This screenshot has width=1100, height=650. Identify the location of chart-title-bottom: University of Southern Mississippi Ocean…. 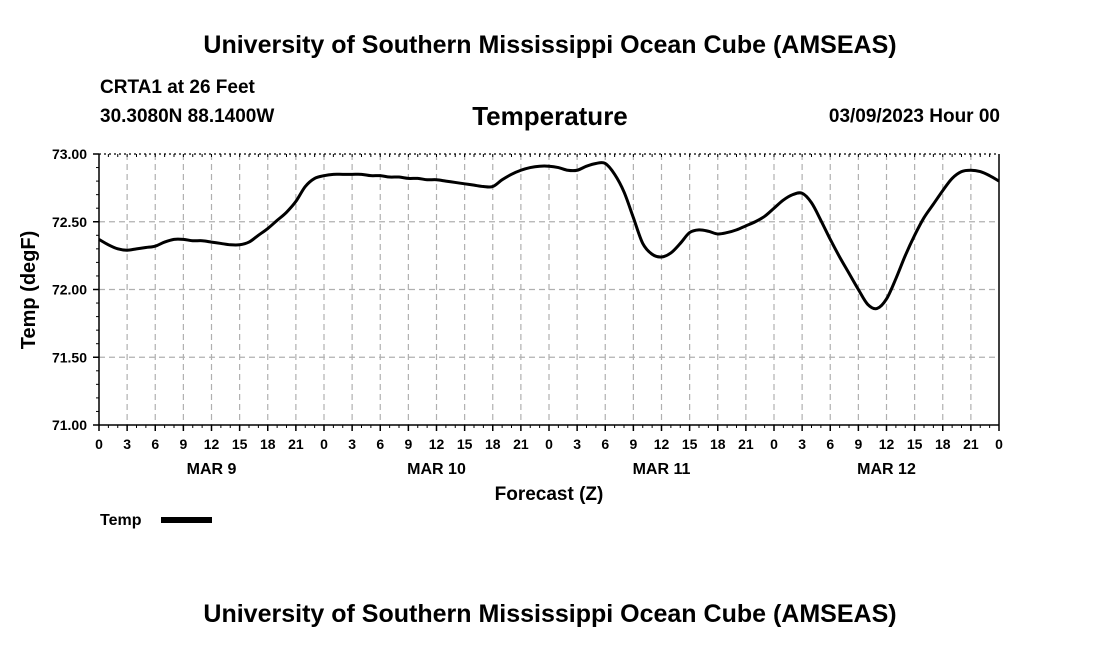
(550, 614).